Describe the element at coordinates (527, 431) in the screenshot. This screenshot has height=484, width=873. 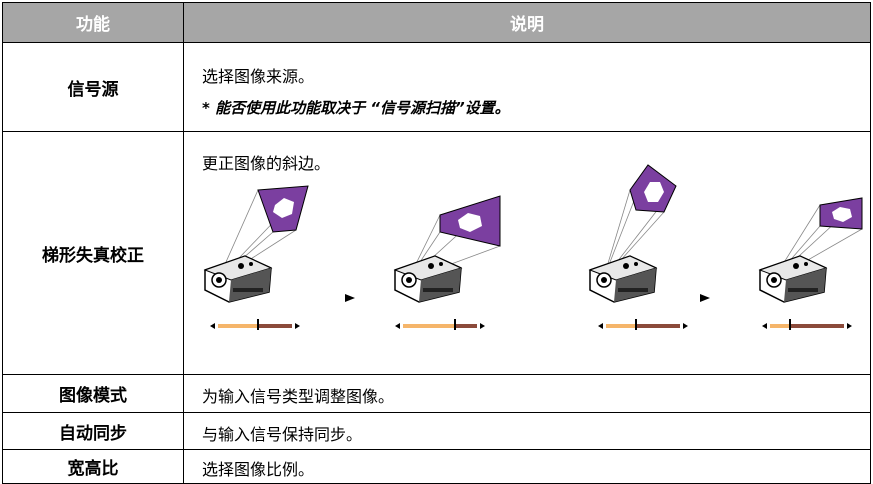
I see `description-cell: 与输入信号保持同步。` at that location.